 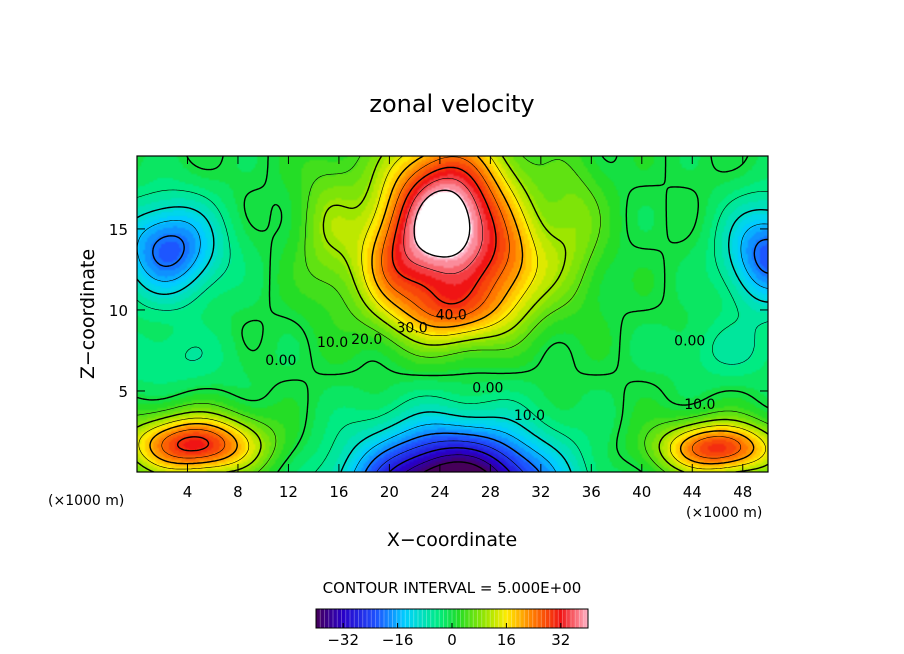 I want to click on colorbar-tick-label: 0, so click(x=452, y=640).